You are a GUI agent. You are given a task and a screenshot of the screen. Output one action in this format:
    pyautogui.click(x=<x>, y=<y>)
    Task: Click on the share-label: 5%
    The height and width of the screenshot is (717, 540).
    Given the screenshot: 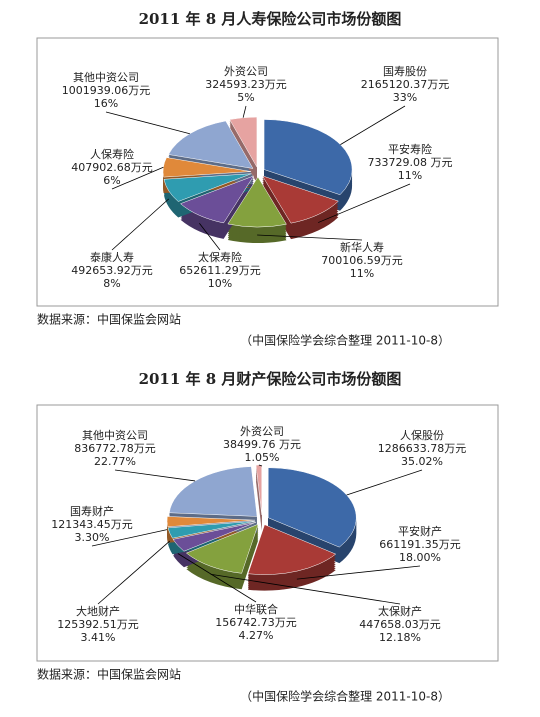 What is the action you would take?
    pyautogui.click(x=245, y=97)
    